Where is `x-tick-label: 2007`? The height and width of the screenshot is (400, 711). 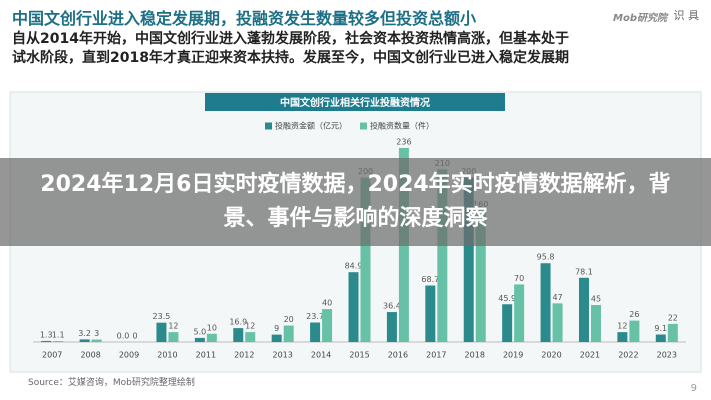 x-tick-label: 2007 is located at coordinates (52, 355).